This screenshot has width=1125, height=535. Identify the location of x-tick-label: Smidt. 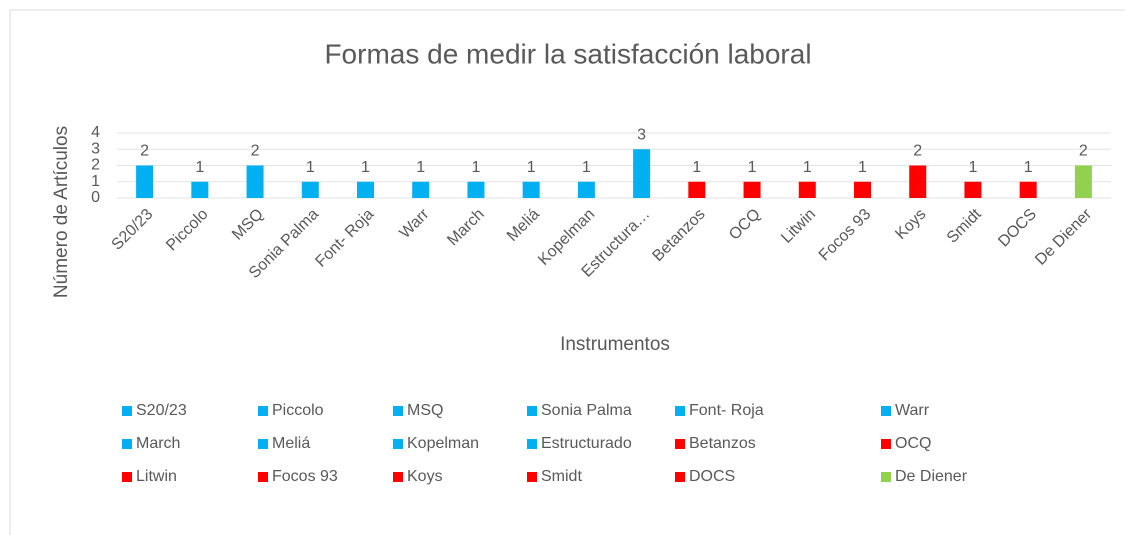
(964, 225).